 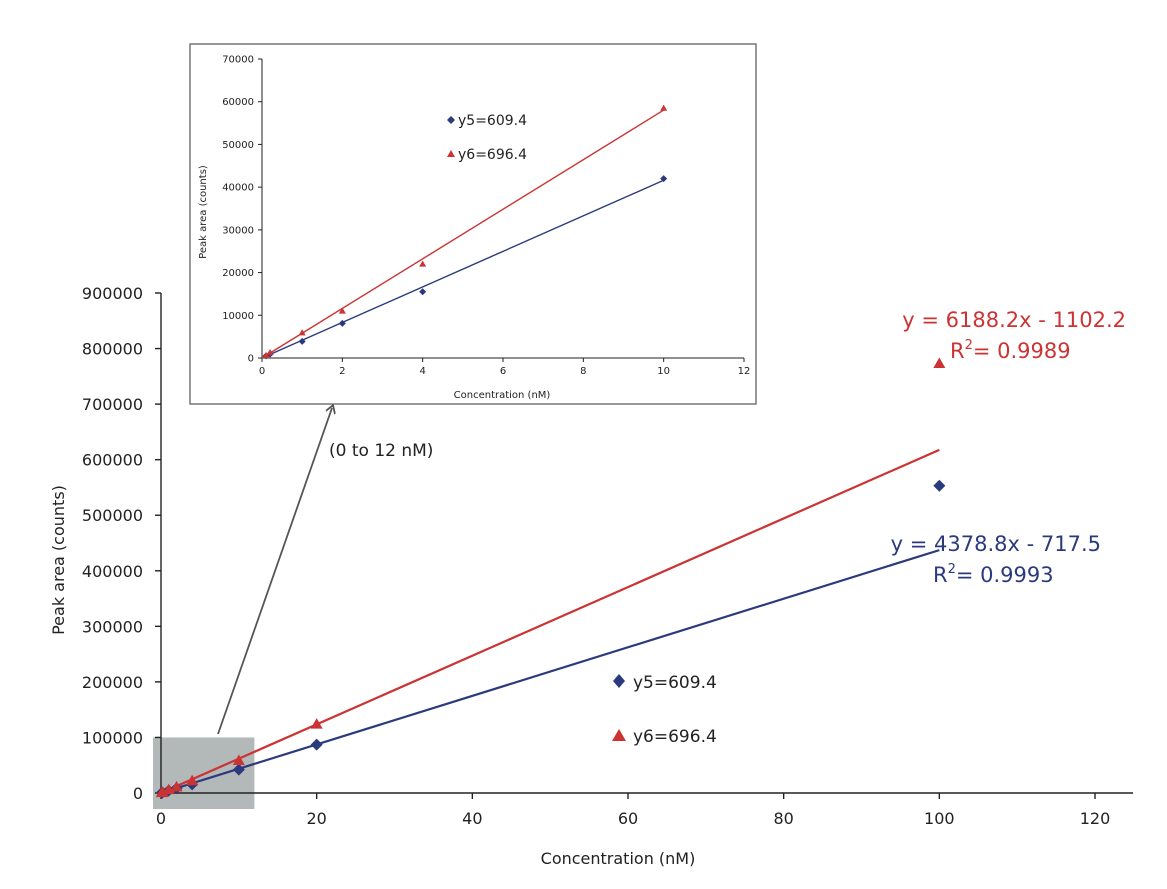 I want to click on red-r2-value: = 0.9989, so click(x=1022, y=351).